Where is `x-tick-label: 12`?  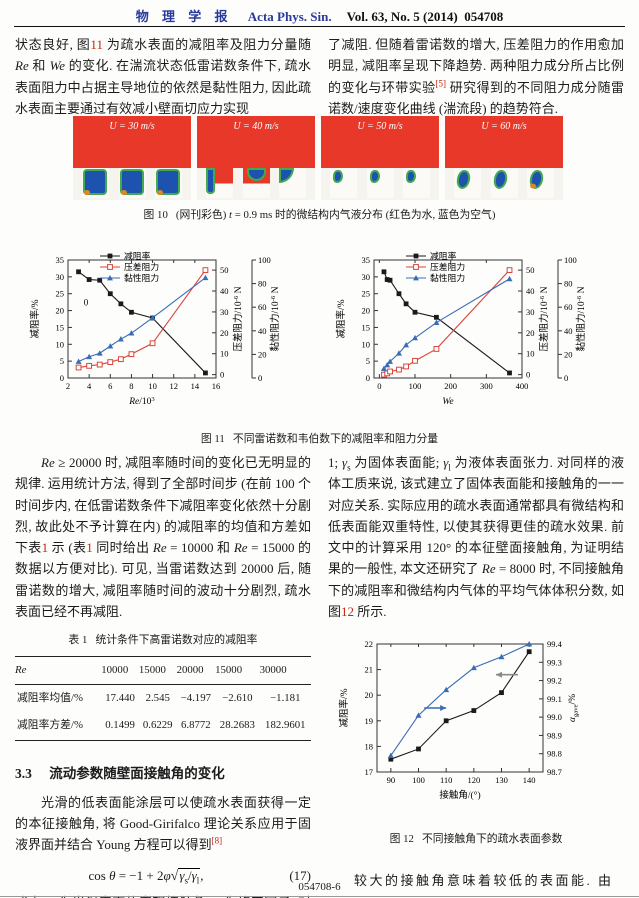
x-tick-label: 12 is located at coordinates (173, 386).